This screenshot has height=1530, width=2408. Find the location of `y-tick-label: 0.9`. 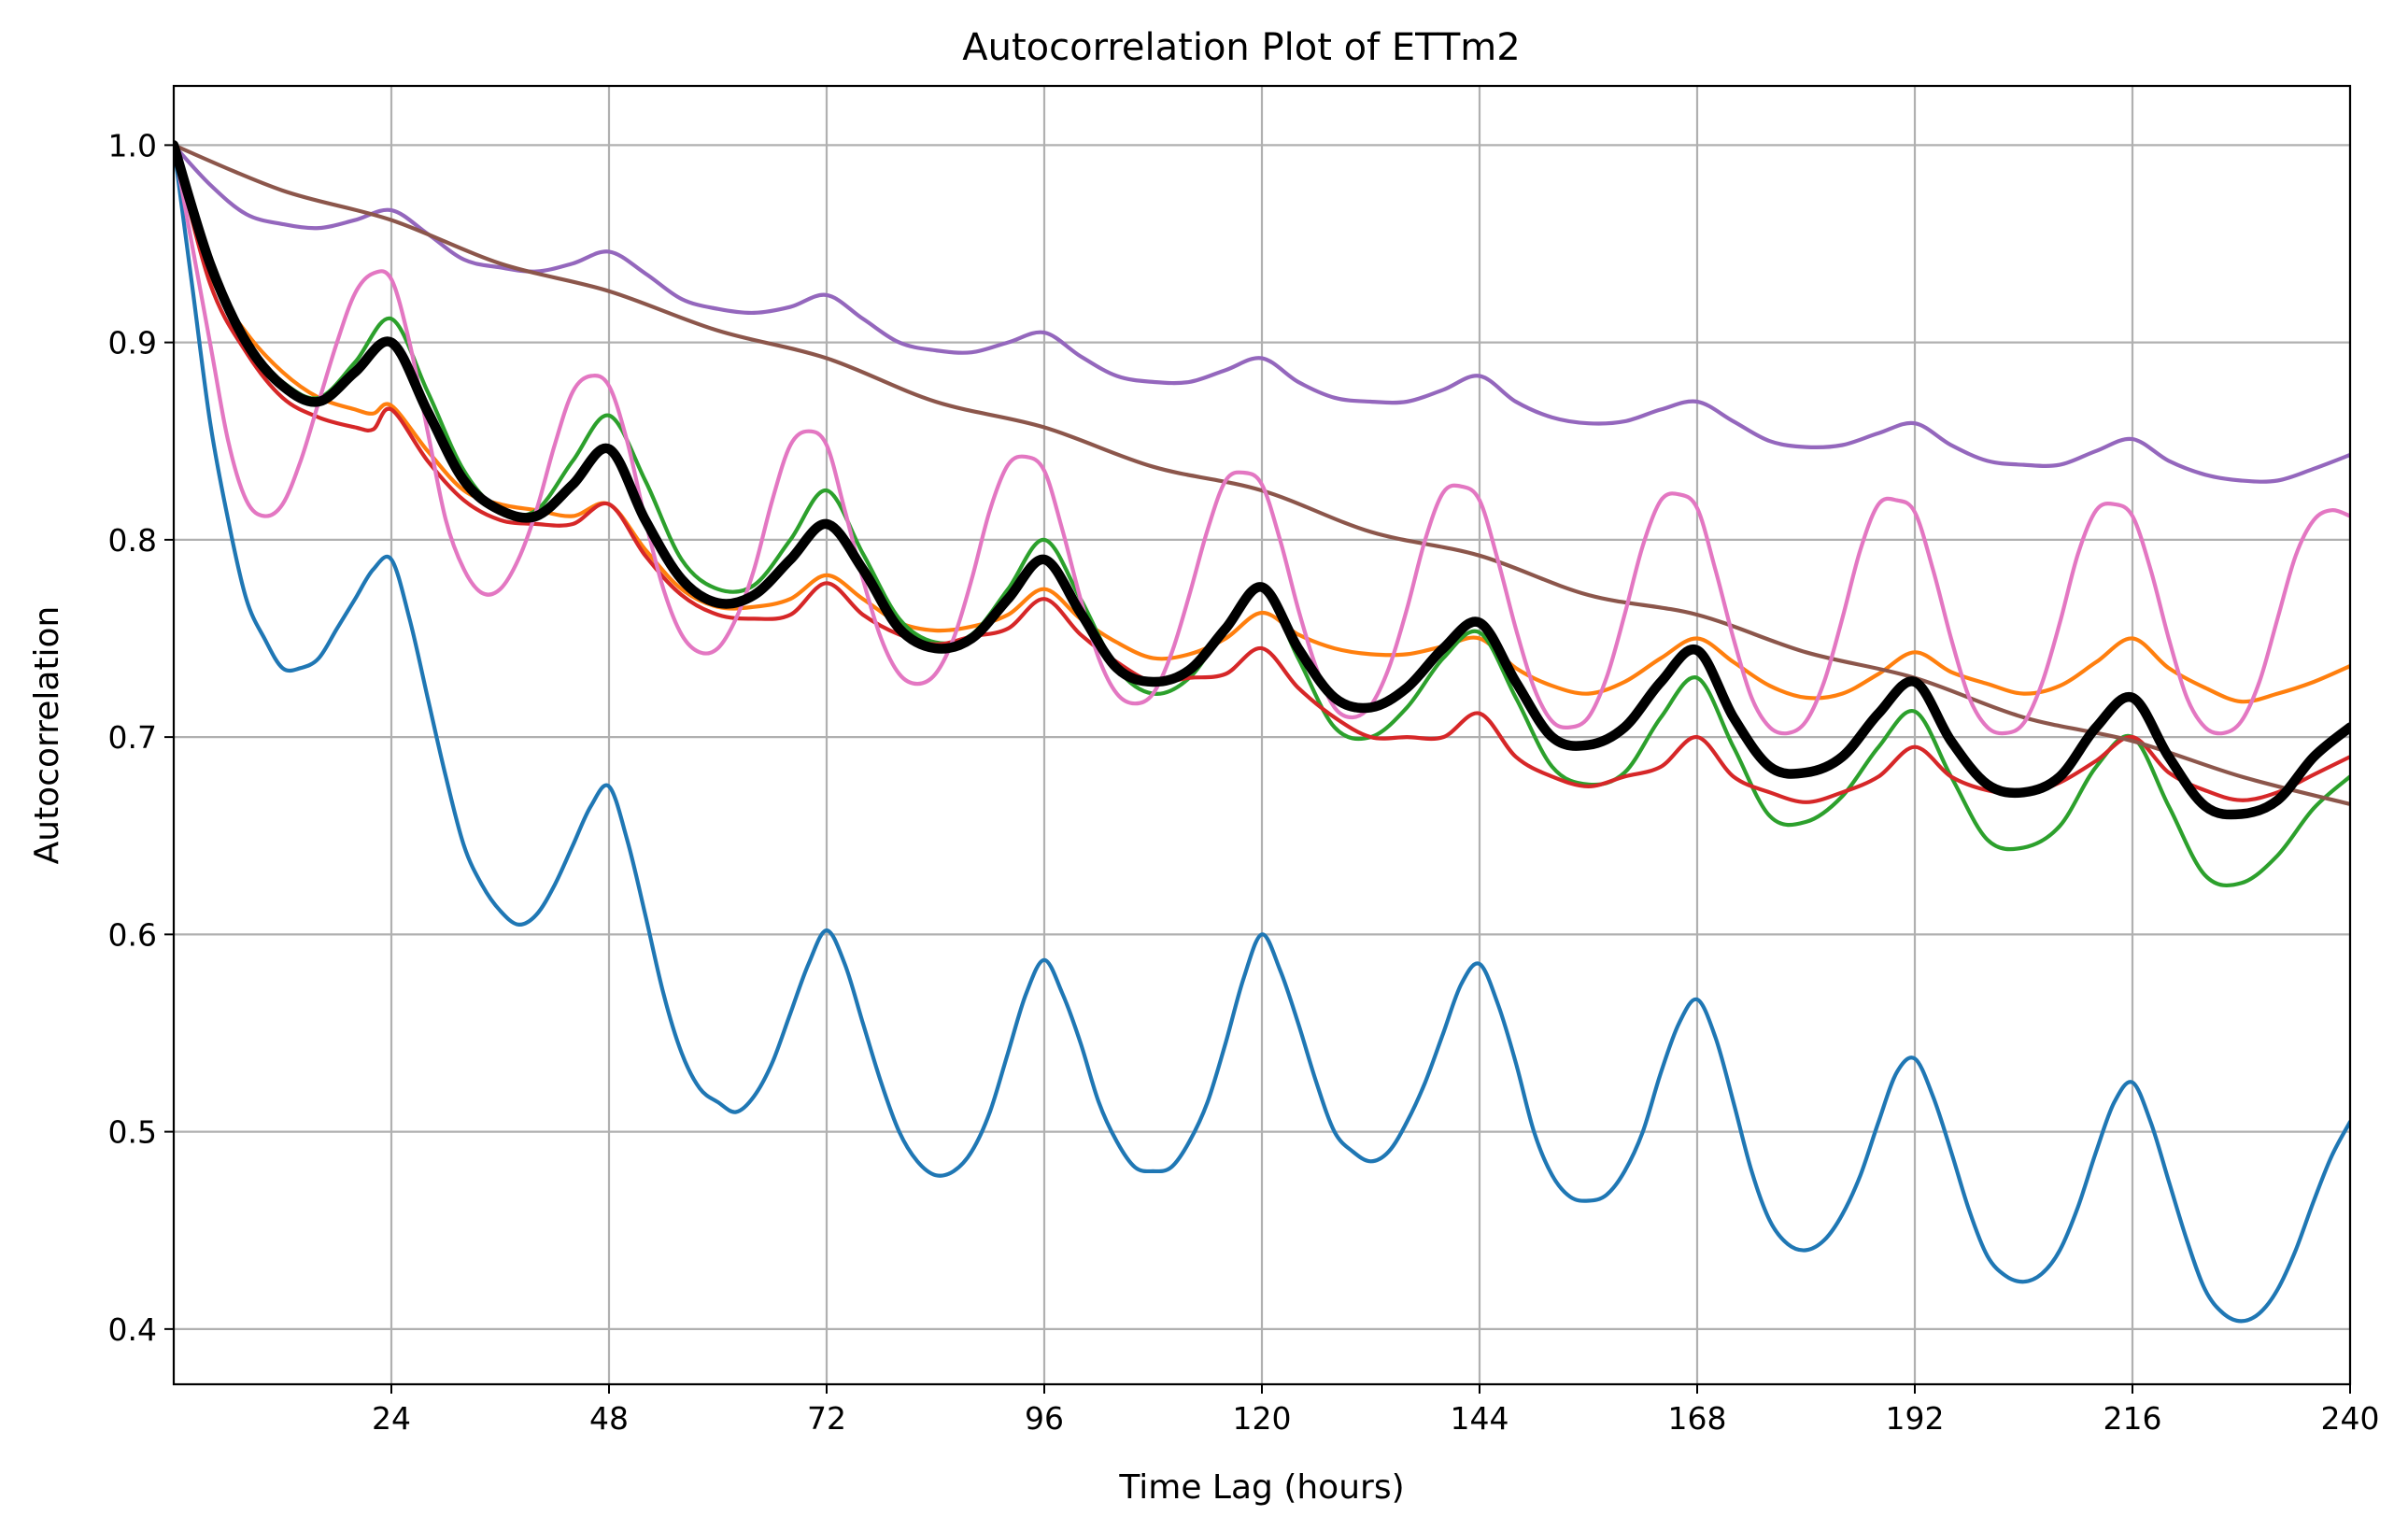

y-tick-label: 0.9 is located at coordinates (132, 343).